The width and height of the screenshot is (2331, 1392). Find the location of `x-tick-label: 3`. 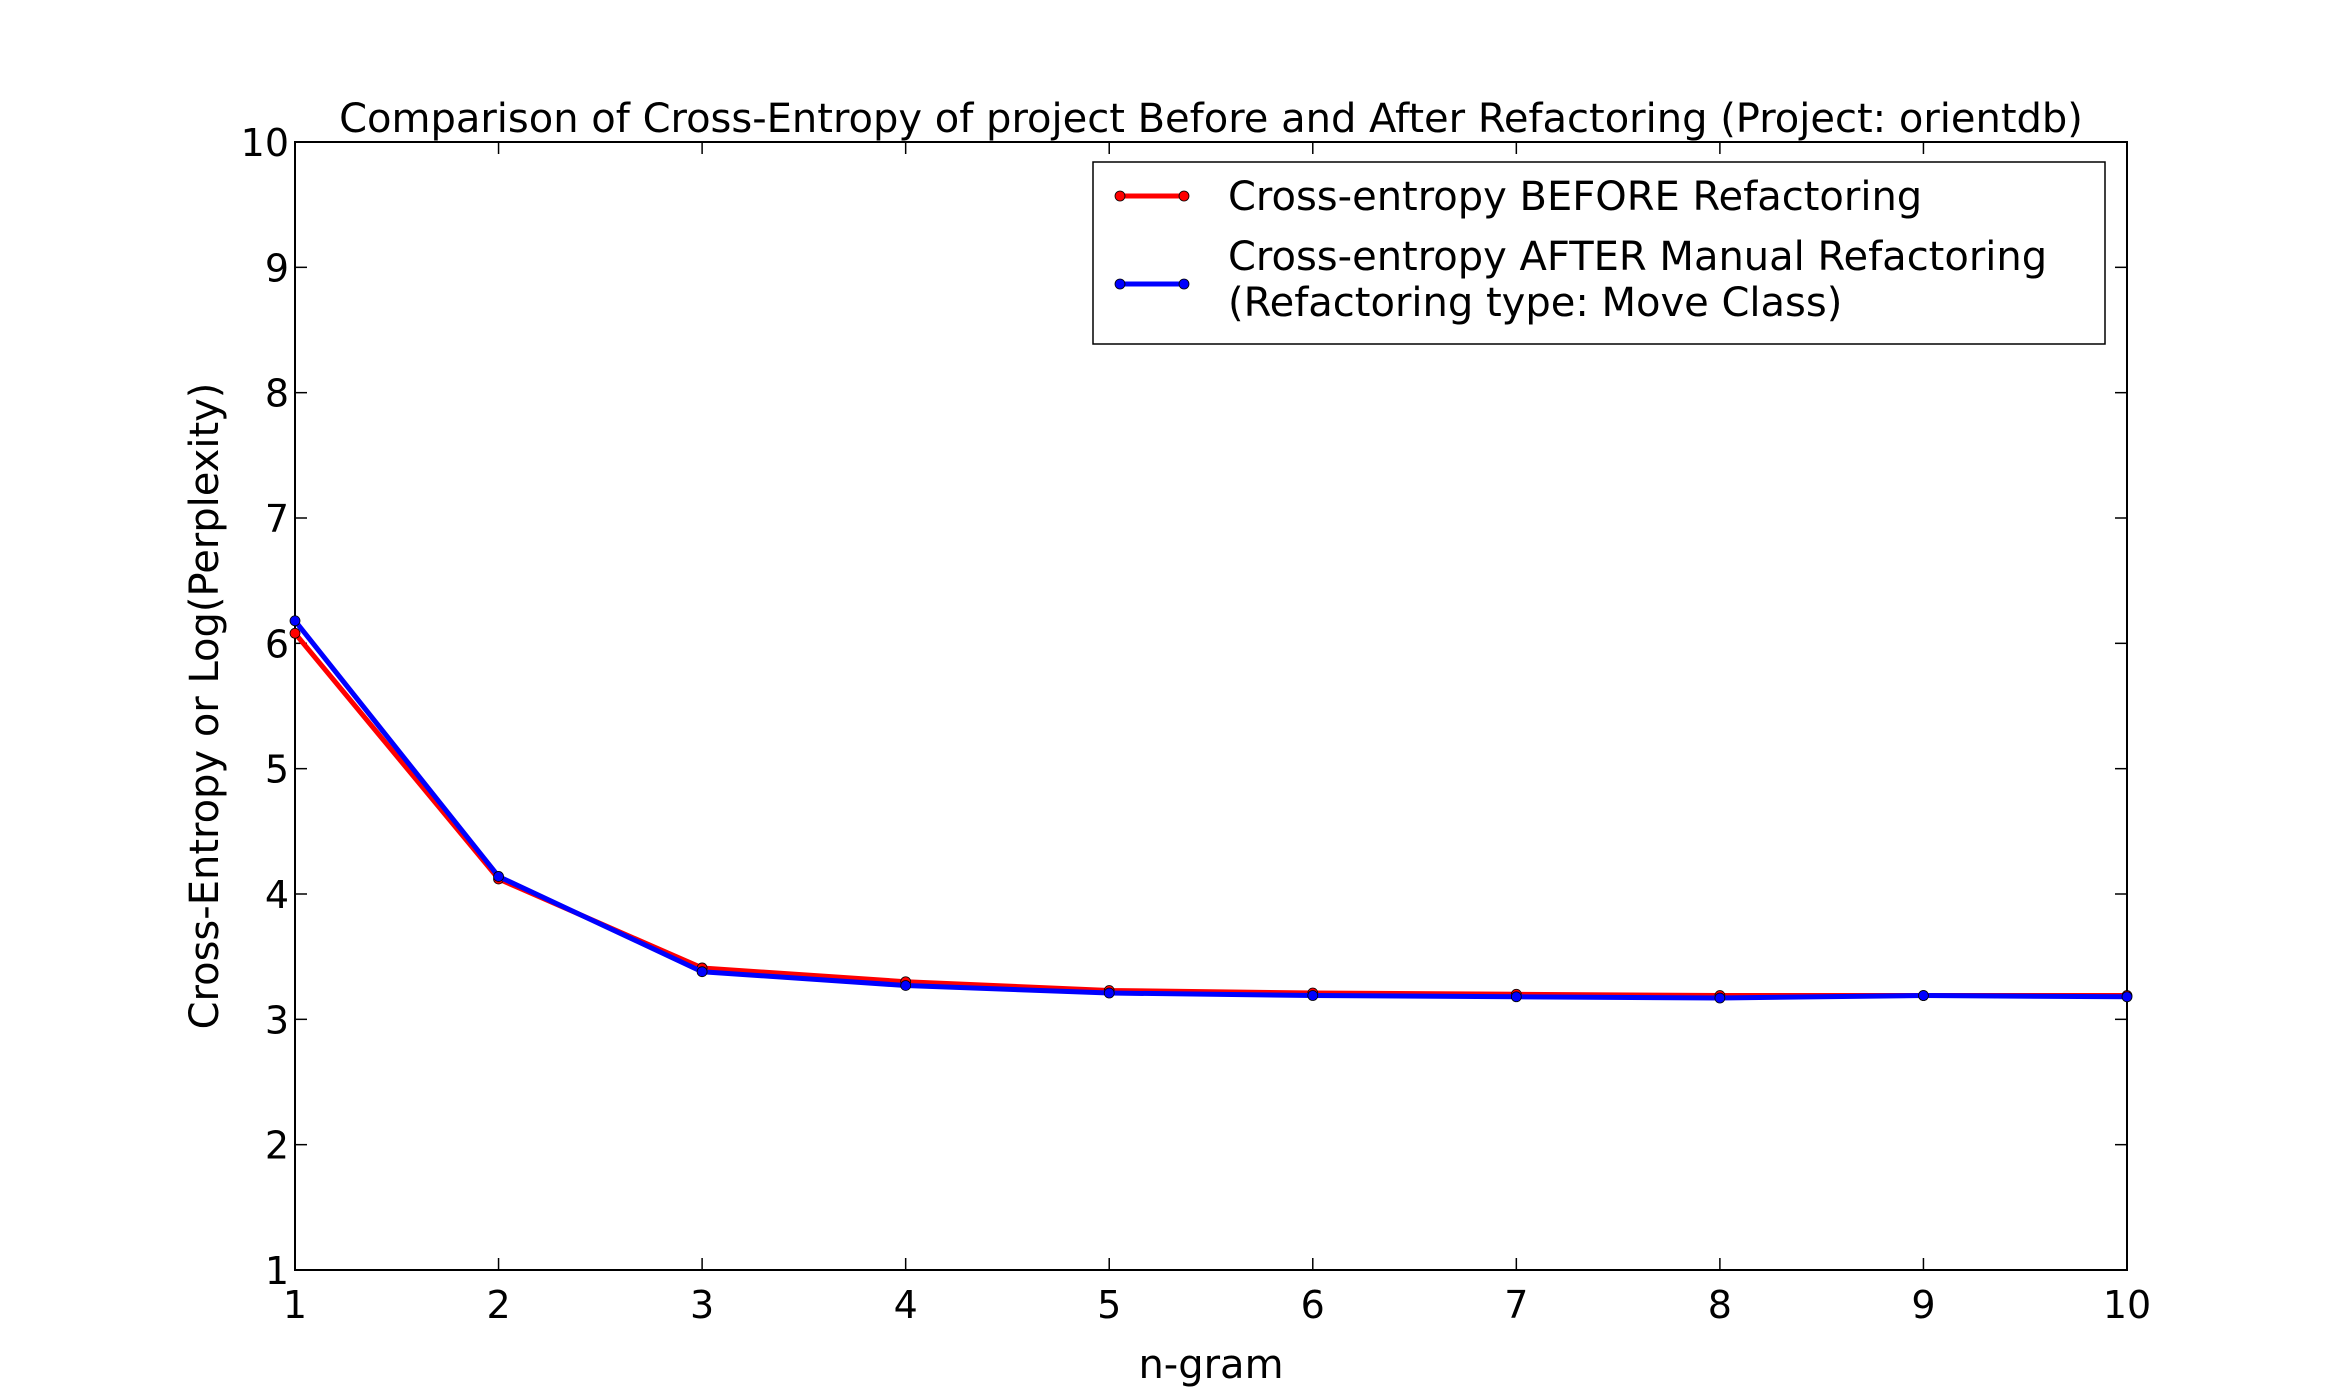

x-tick-label: 3 is located at coordinates (702, 1305).